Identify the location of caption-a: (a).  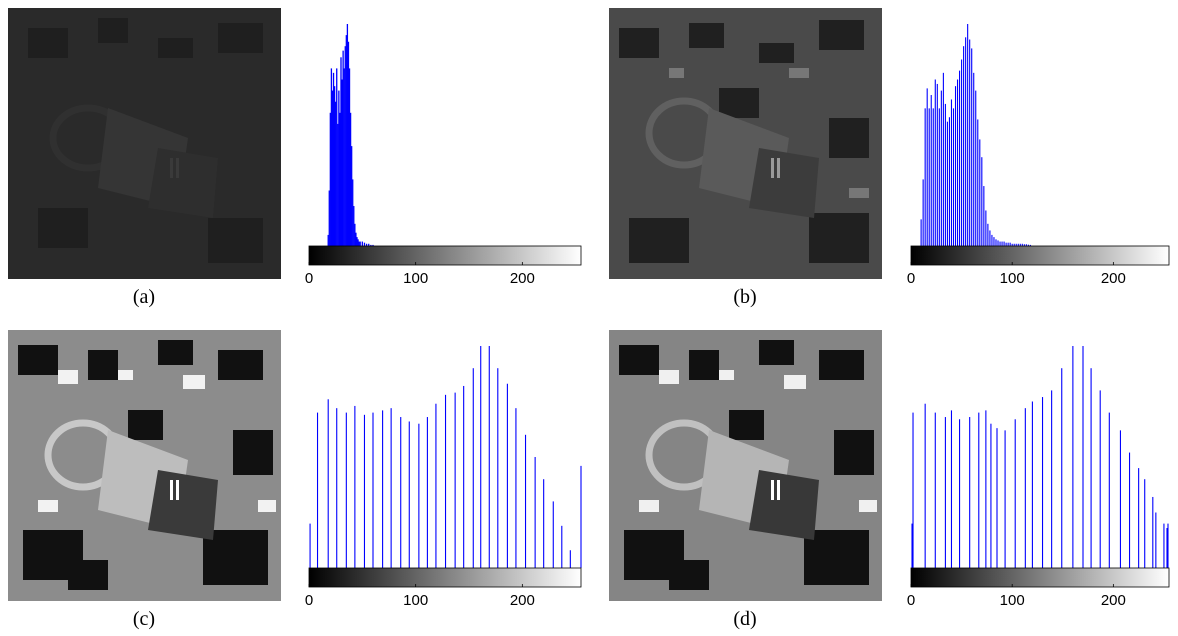
(144, 297).